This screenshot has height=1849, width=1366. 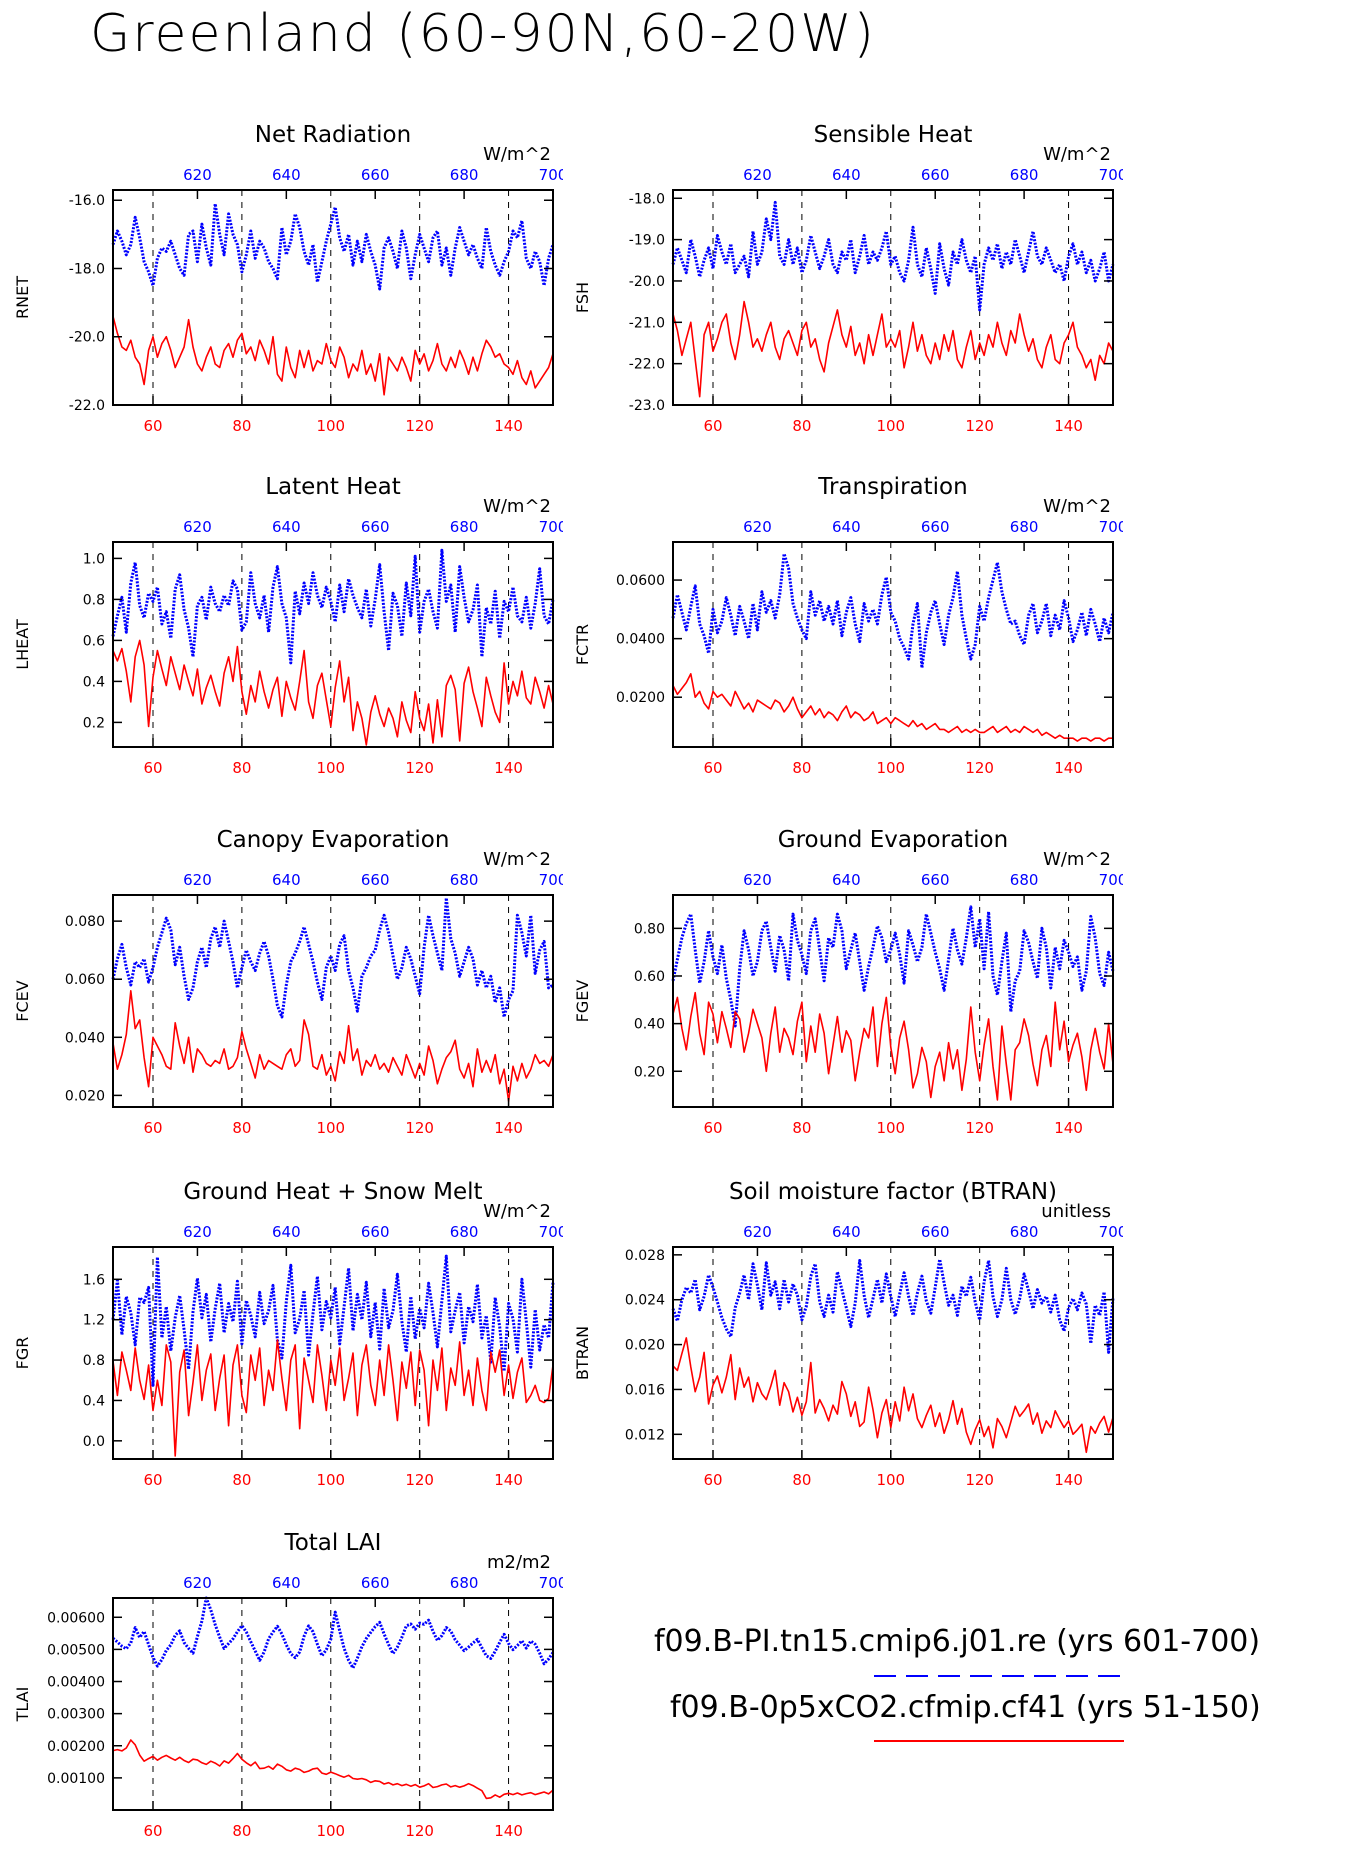 What do you see at coordinates (645, 1390) in the screenshot?
I see `y-tick-label: 0.016` at bounding box center [645, 1390].